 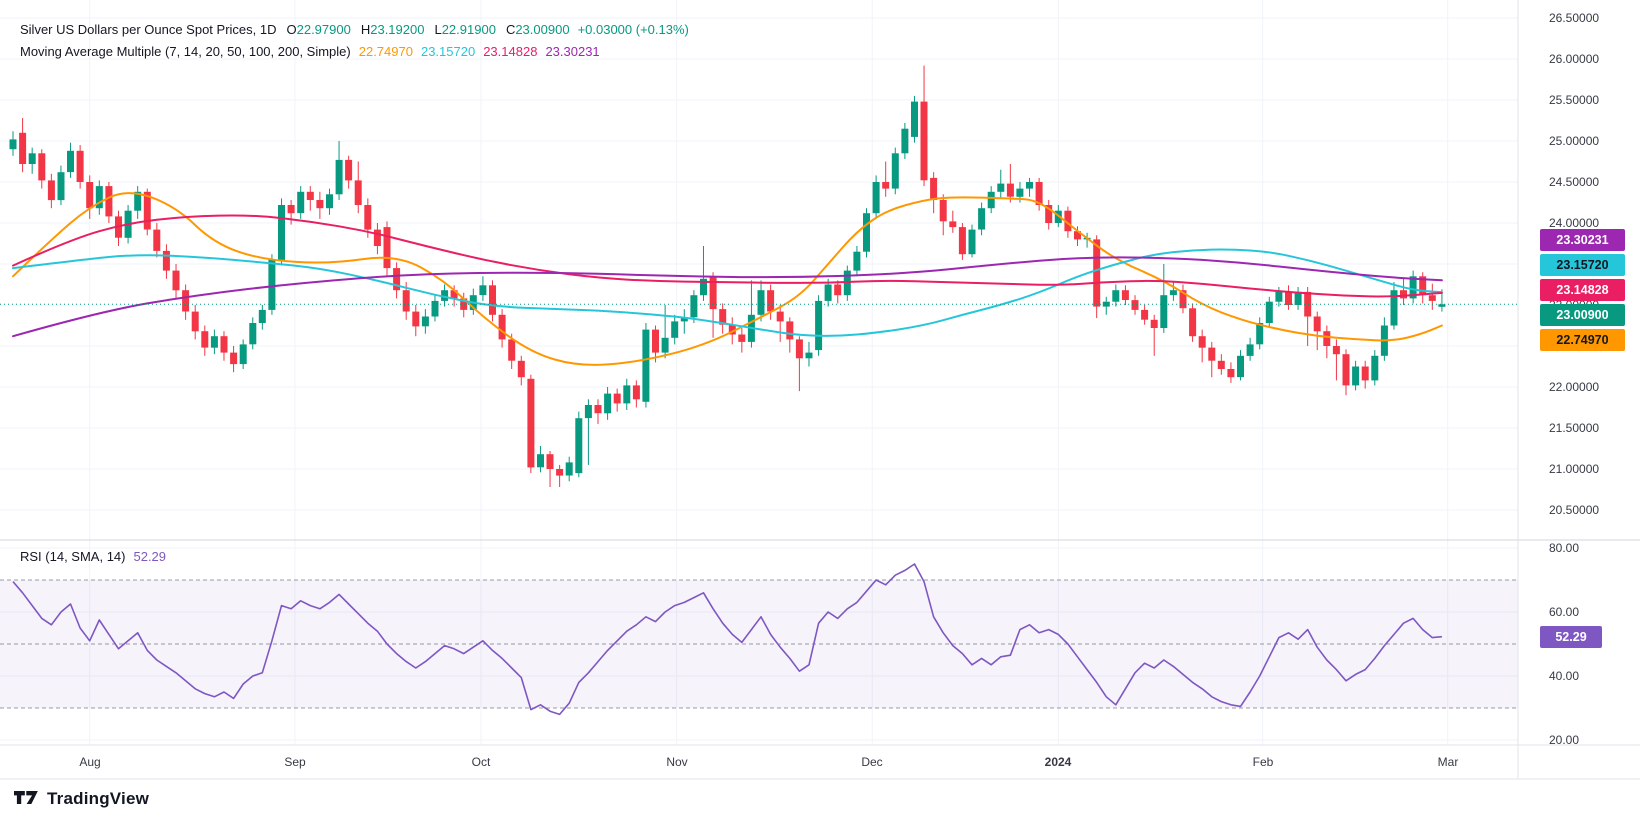 What do you see at coordinates (1574, 510) in the screenshot?
I see `price-tick-label: 20.50000` at bounding box center [1574, 510].